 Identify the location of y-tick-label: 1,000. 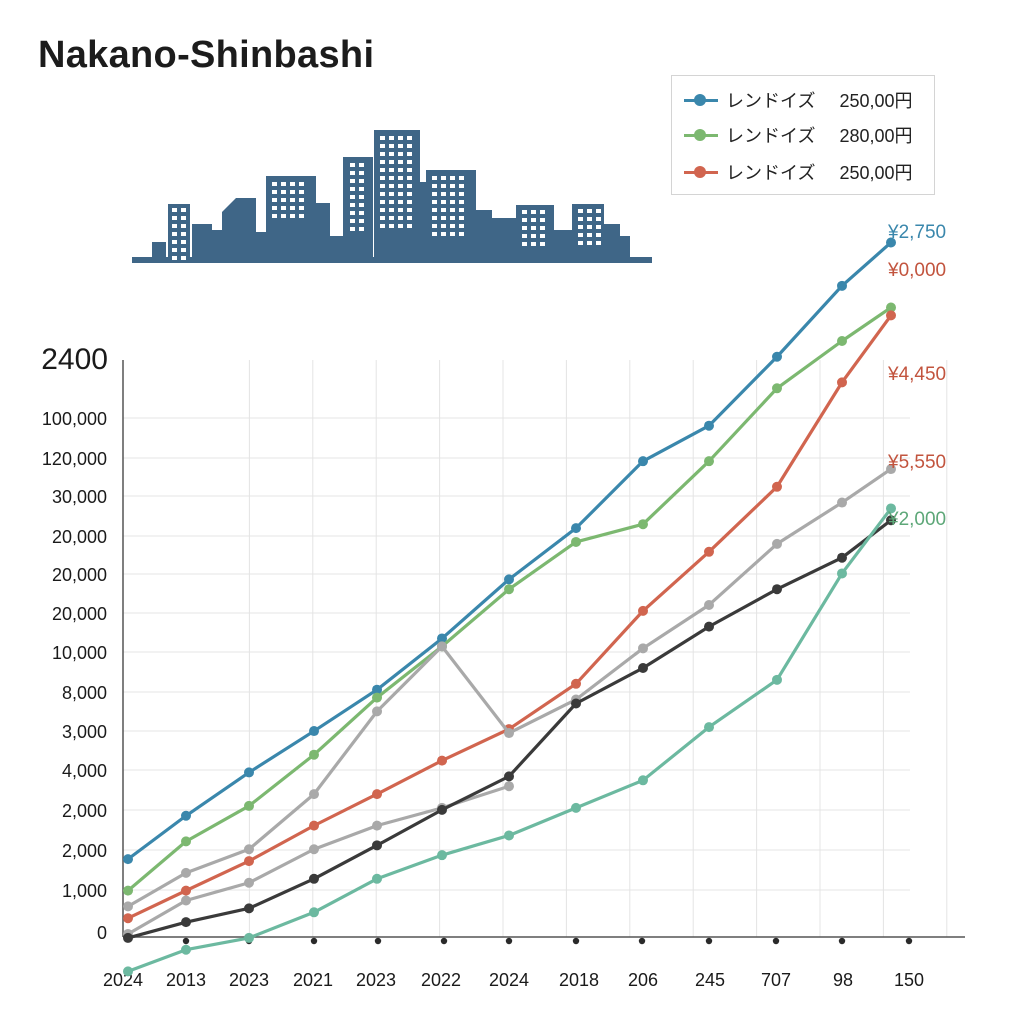
(84, 891).